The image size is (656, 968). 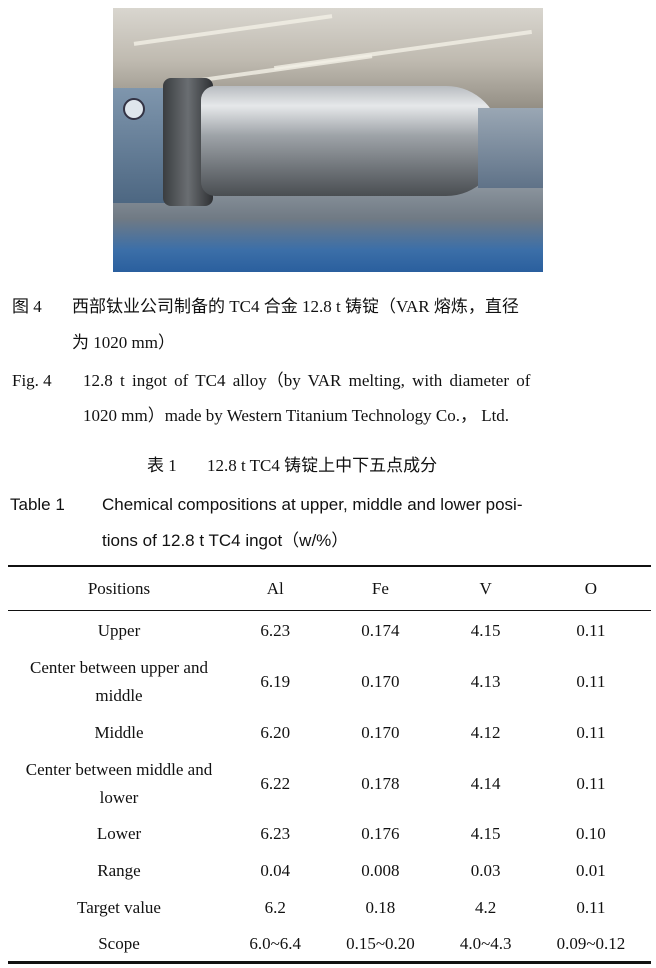 I want to click on cell-o: 0.10, so click(x=591, y=833).